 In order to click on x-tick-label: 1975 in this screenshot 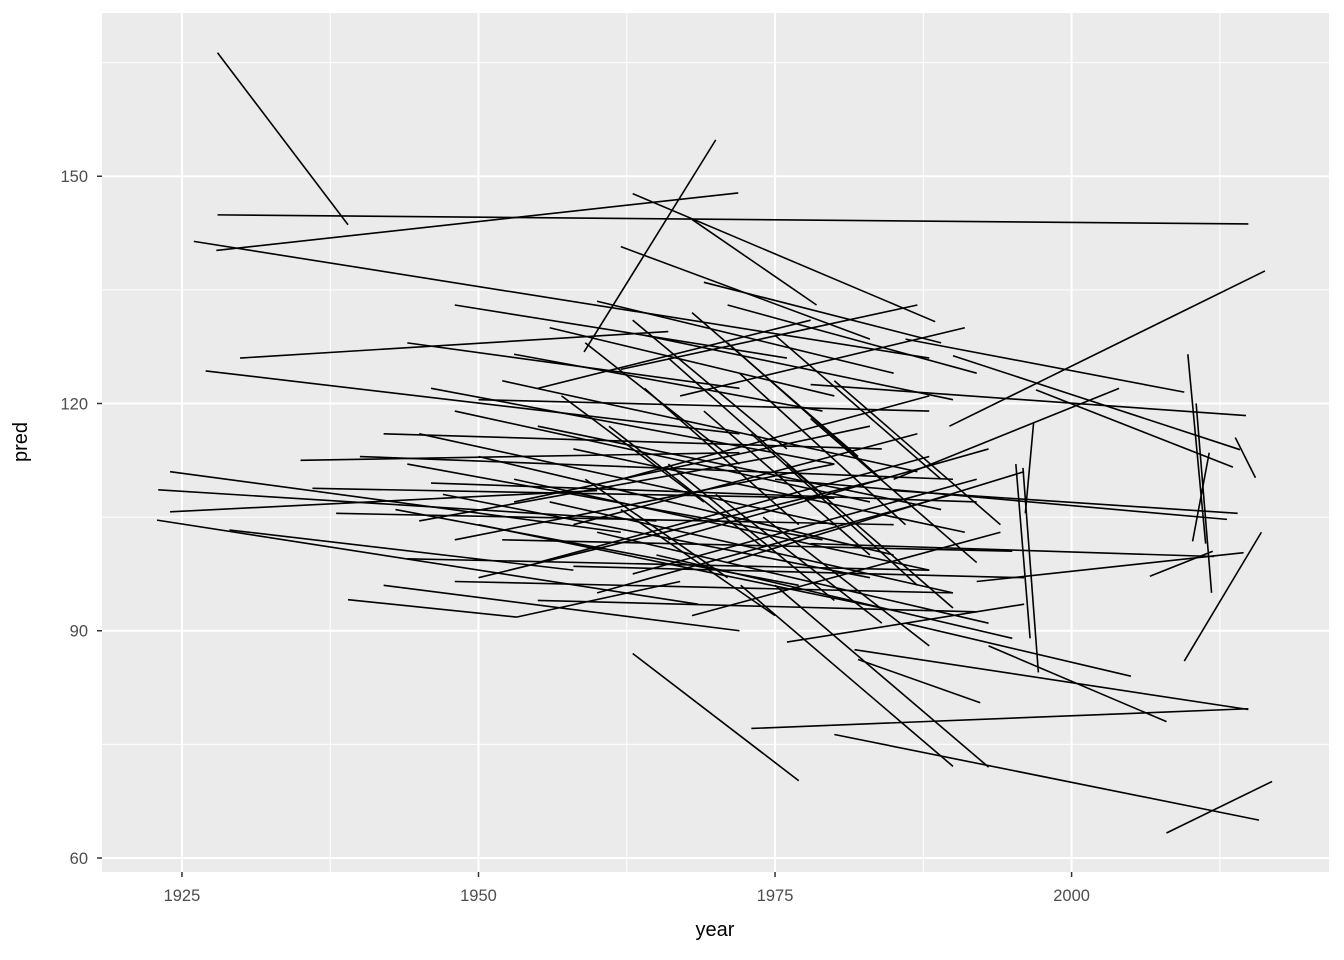, I will do `click(775, 896)`.